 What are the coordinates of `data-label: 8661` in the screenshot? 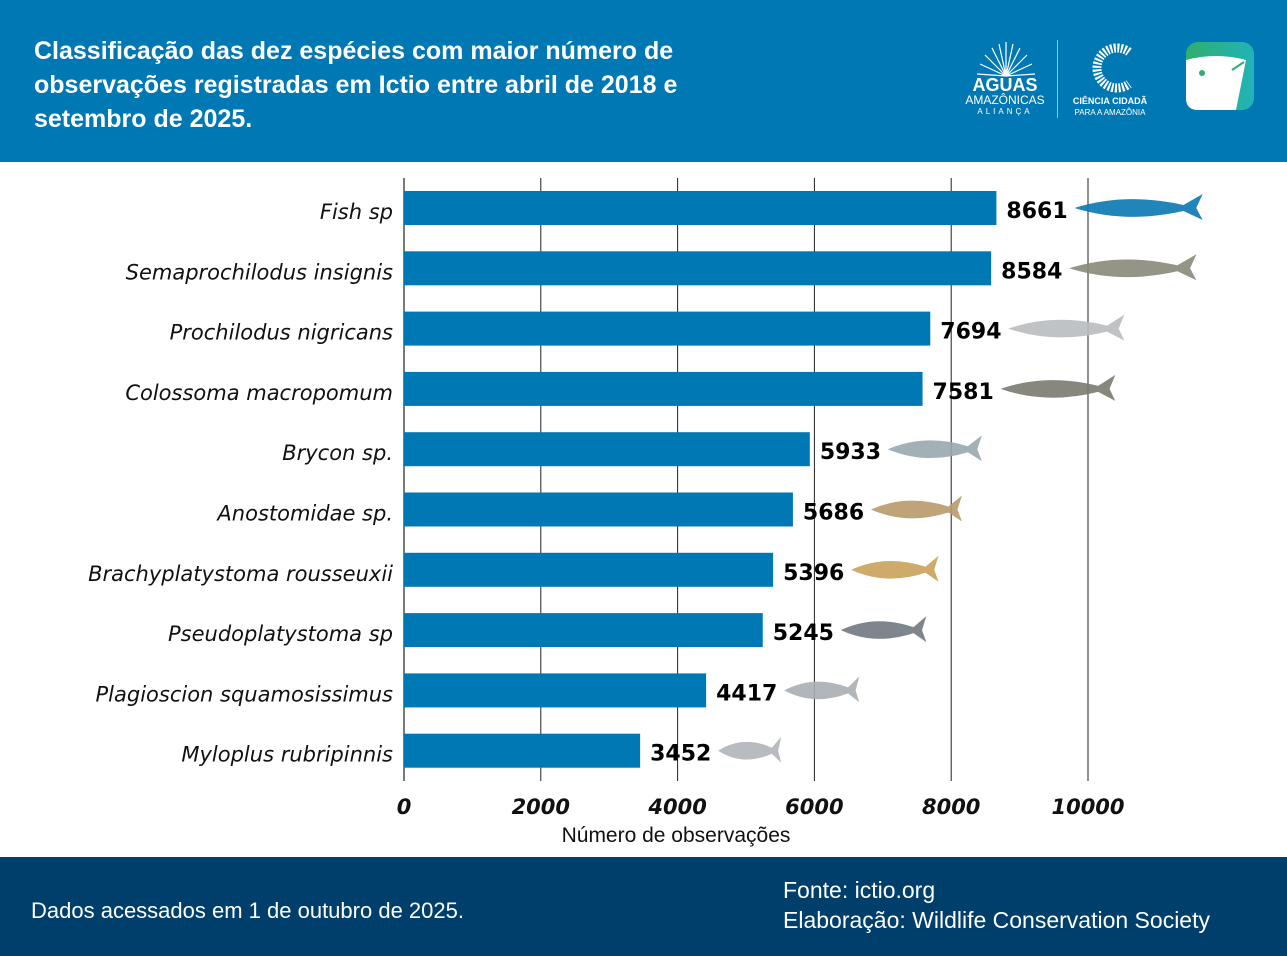 It's located at (1036, 211).